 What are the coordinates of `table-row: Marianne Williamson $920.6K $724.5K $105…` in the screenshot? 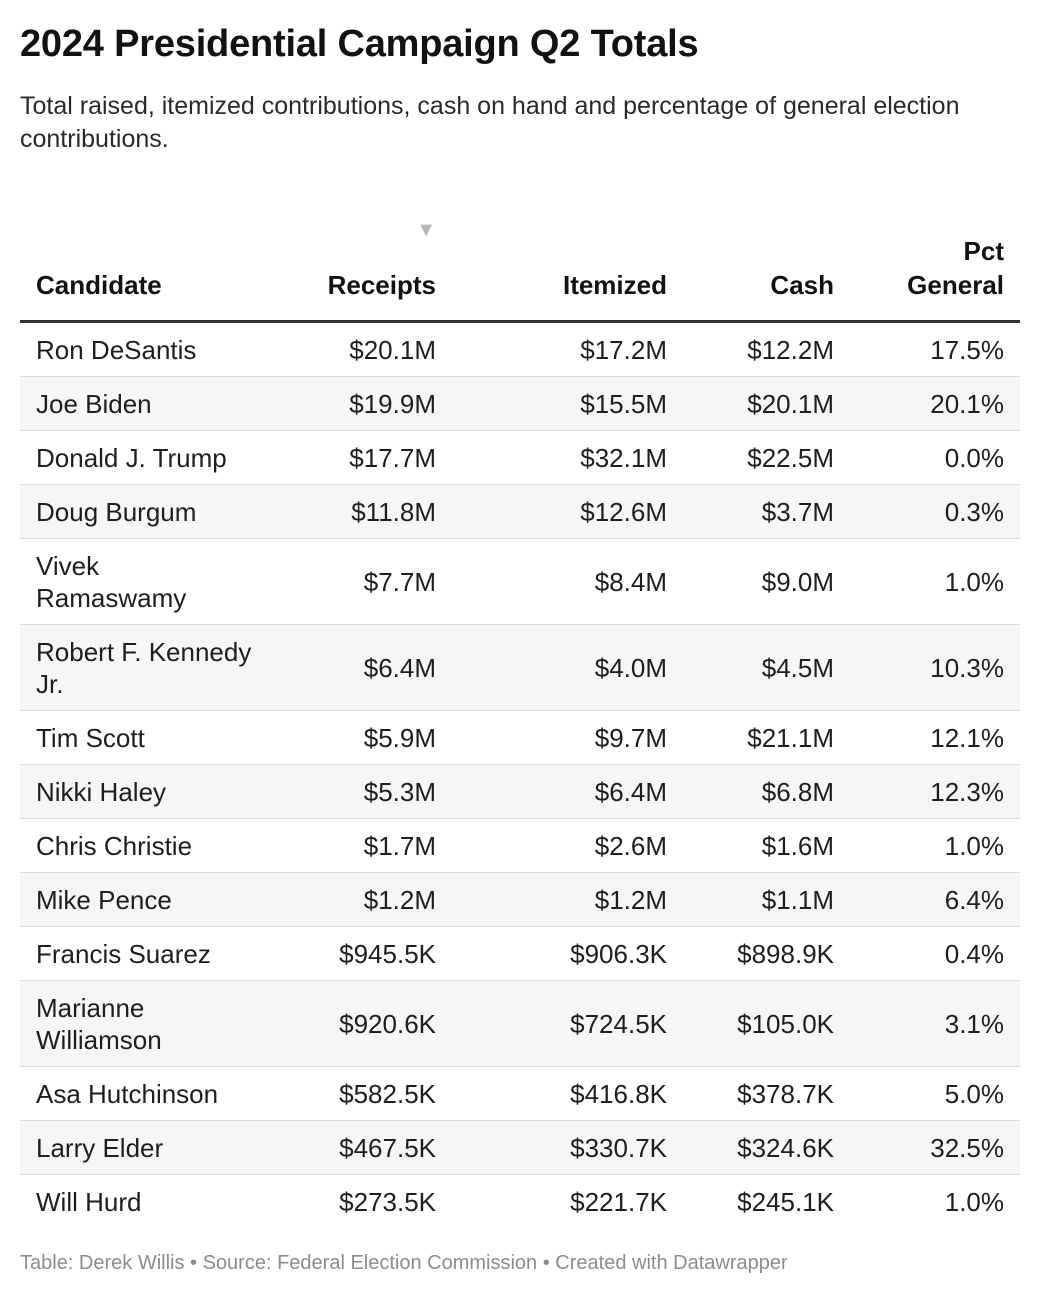 It's located at (520, 1023).